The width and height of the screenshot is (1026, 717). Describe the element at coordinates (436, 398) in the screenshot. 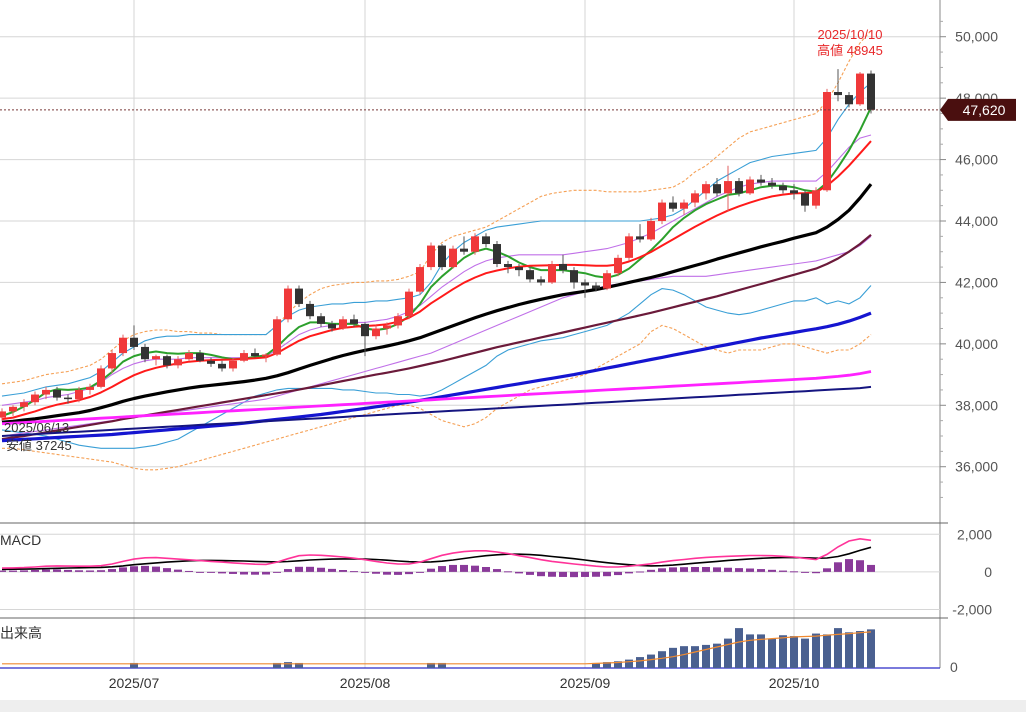

I see `moving-average-line` at that location.